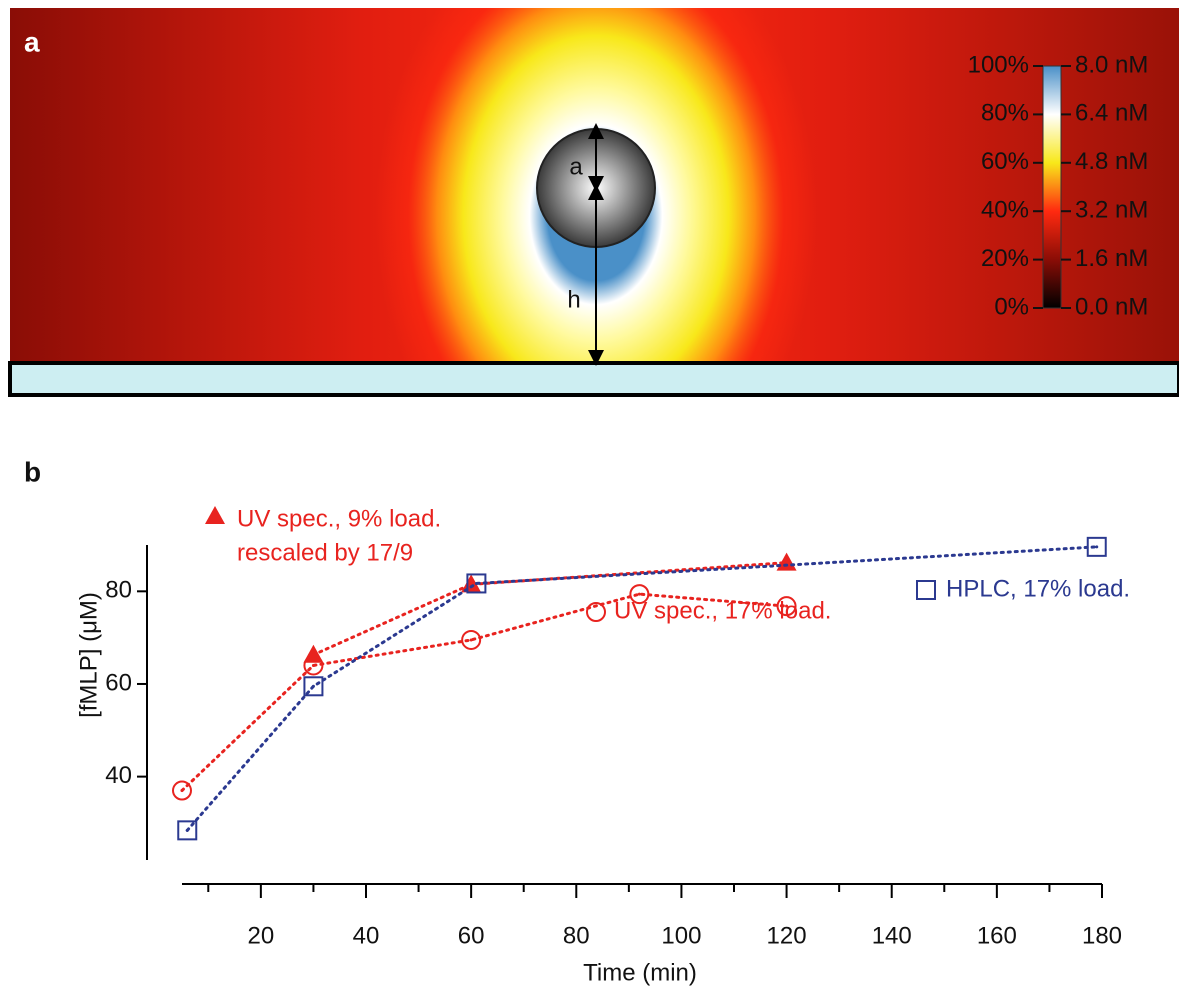 This screenshot has width=1179, height=995. Describe the element at coordinates (1038, 588) in the screenshot. I see `legend-label: HPLC, 17% load.` at that location.